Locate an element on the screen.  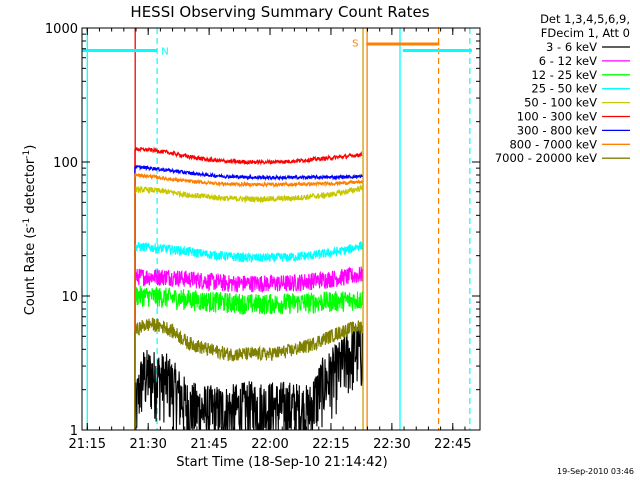
x-tick-label-4: 22:15 is located at coordinates (330, 444).